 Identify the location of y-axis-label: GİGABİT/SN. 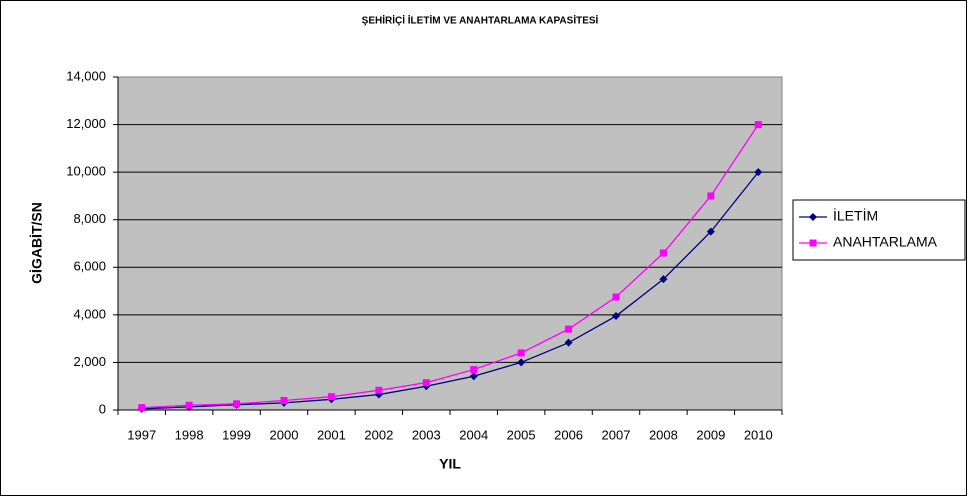
(37, 243).